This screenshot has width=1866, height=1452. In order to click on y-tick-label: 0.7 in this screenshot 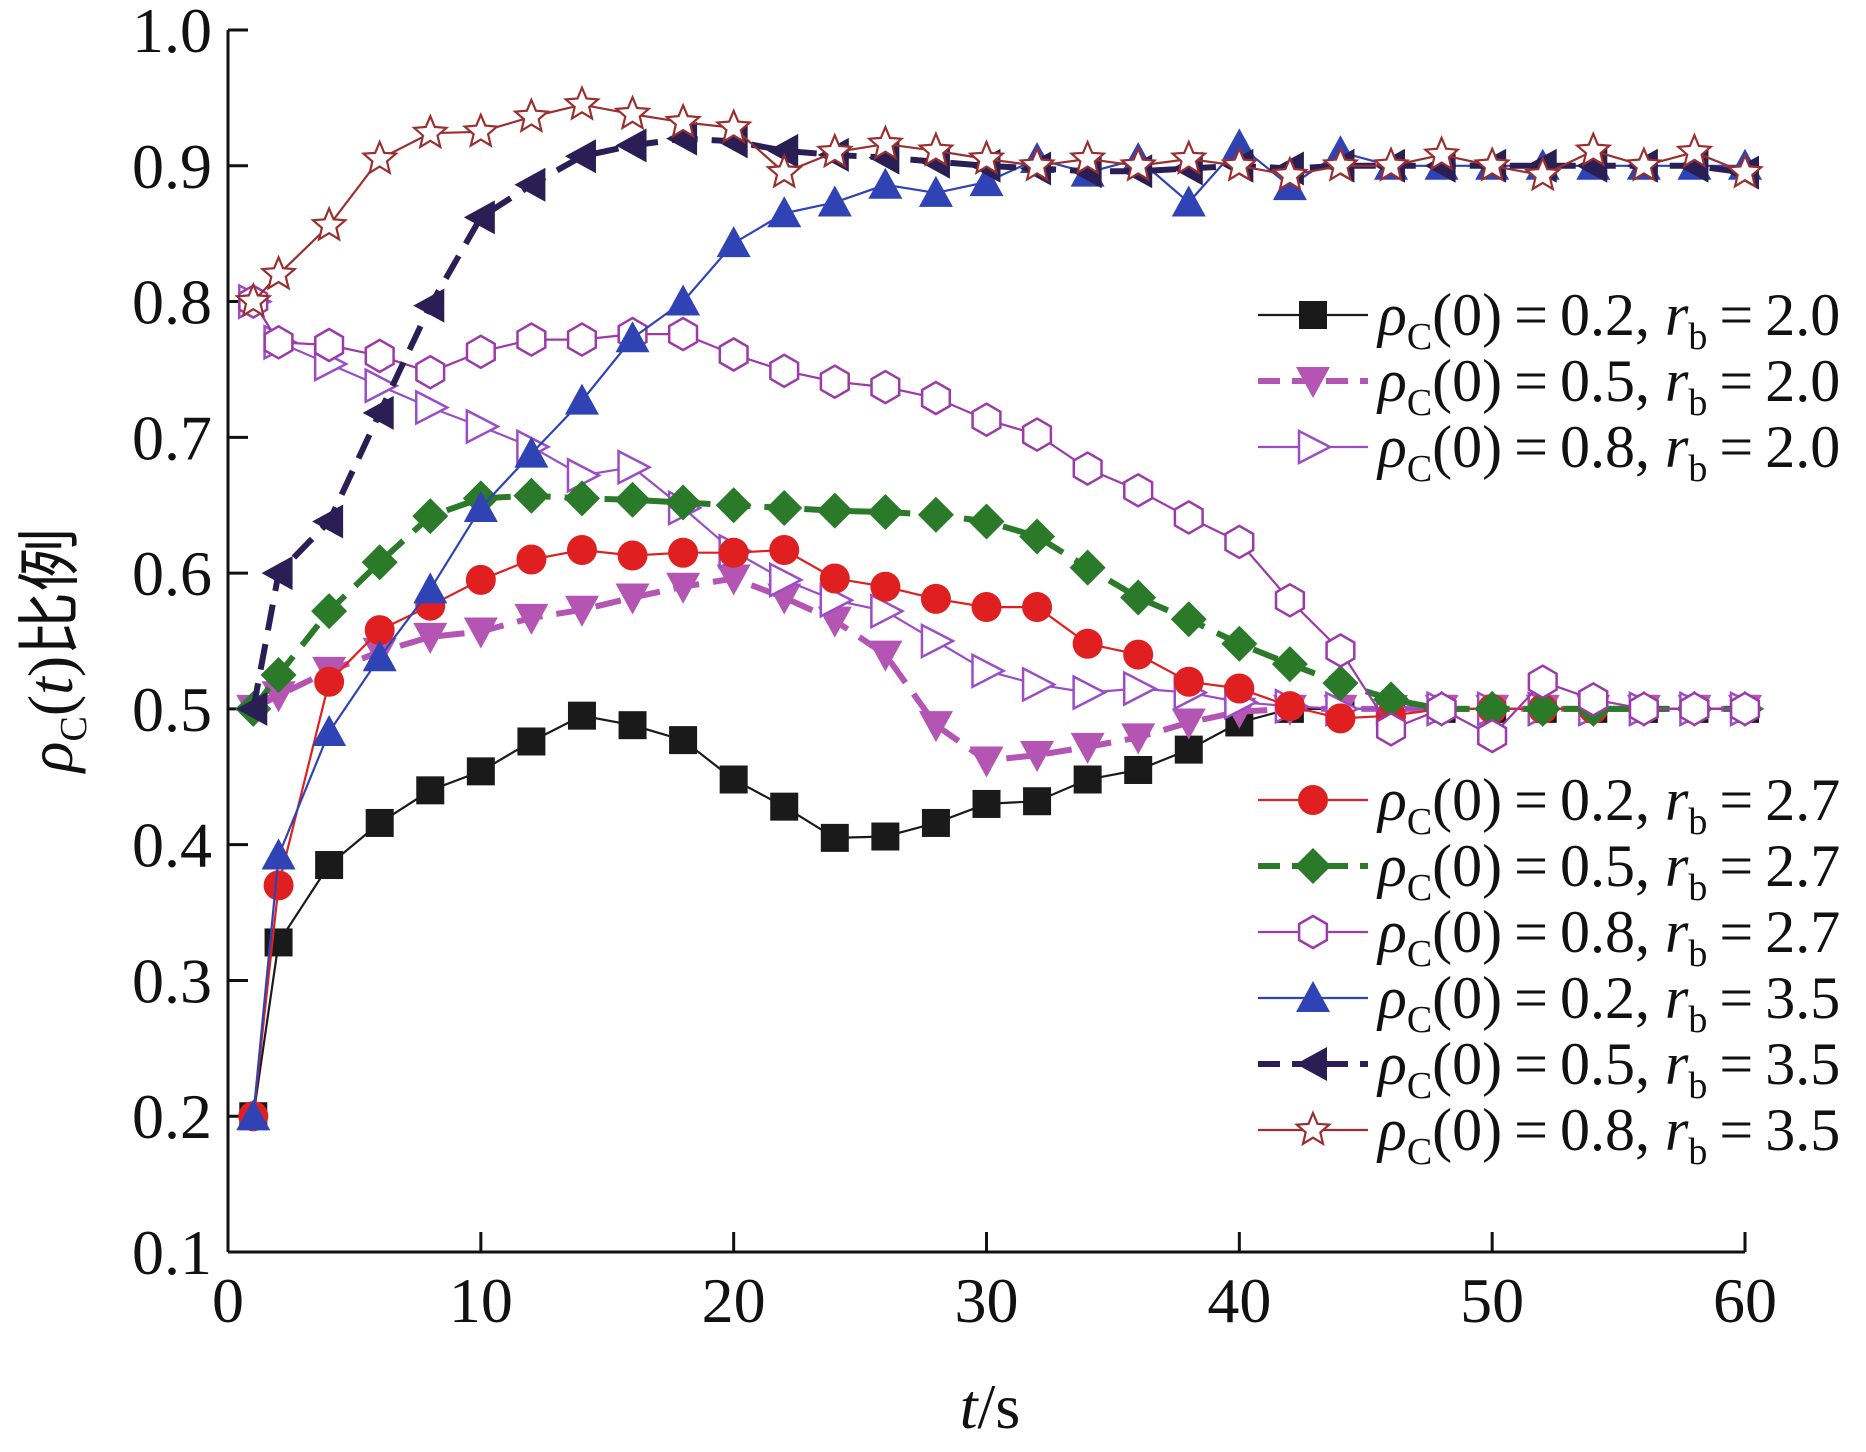, I will do `click(172, 437)`.